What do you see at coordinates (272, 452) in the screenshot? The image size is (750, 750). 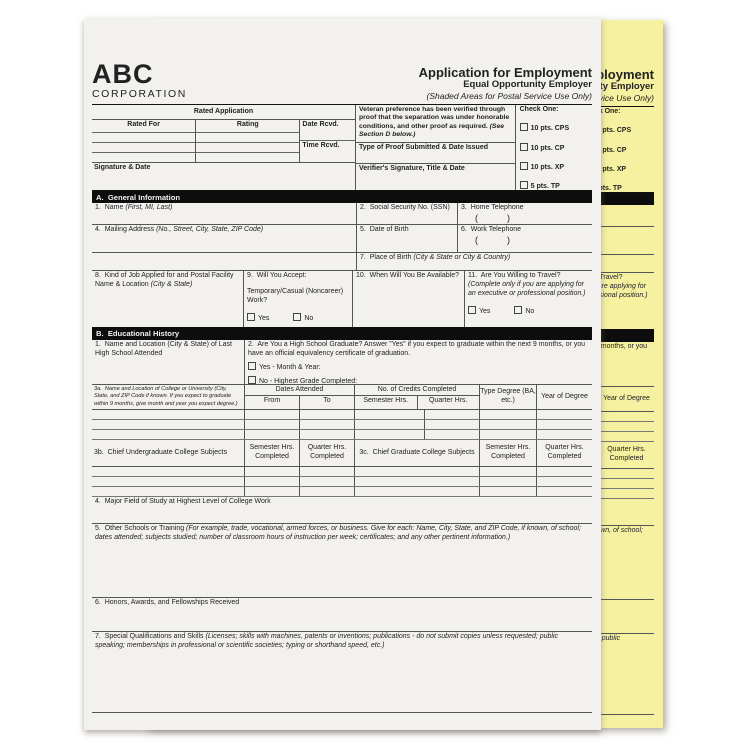 I see `semester-completed-header: Semester Hrs. Completed` at bounding box center [272, 452].